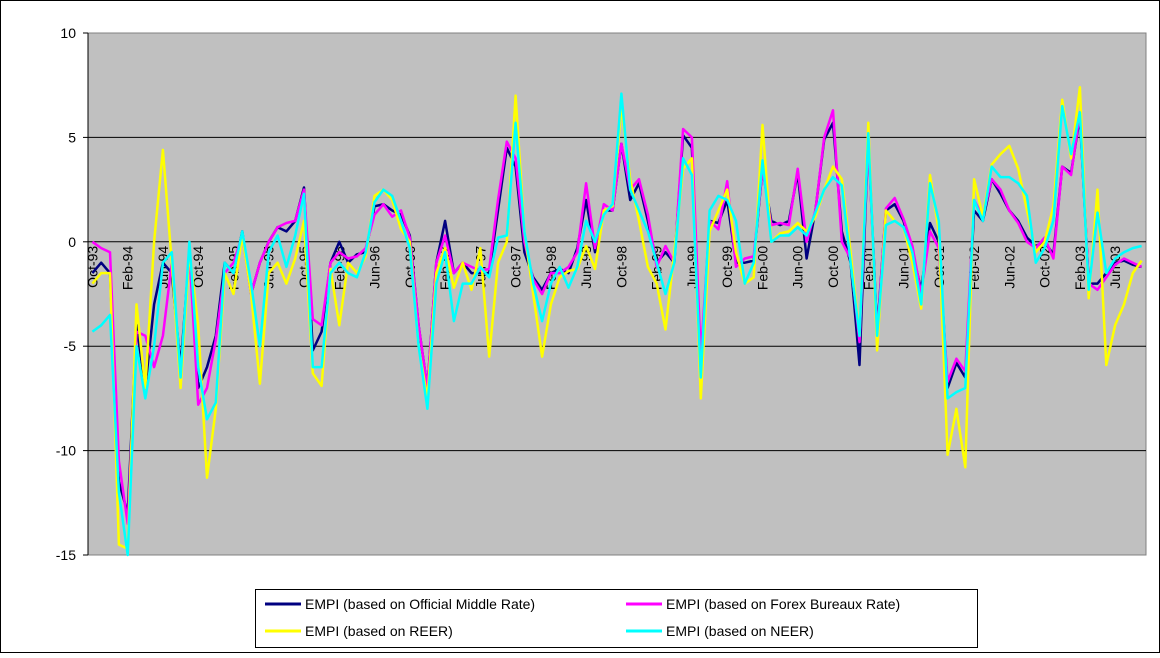 This screenshot has height=658, width=1160. What do you see at coordinates (762, 268) in the screenshot?
I see `x-tick-label: Feb-00` at bounding box center [762, 268].